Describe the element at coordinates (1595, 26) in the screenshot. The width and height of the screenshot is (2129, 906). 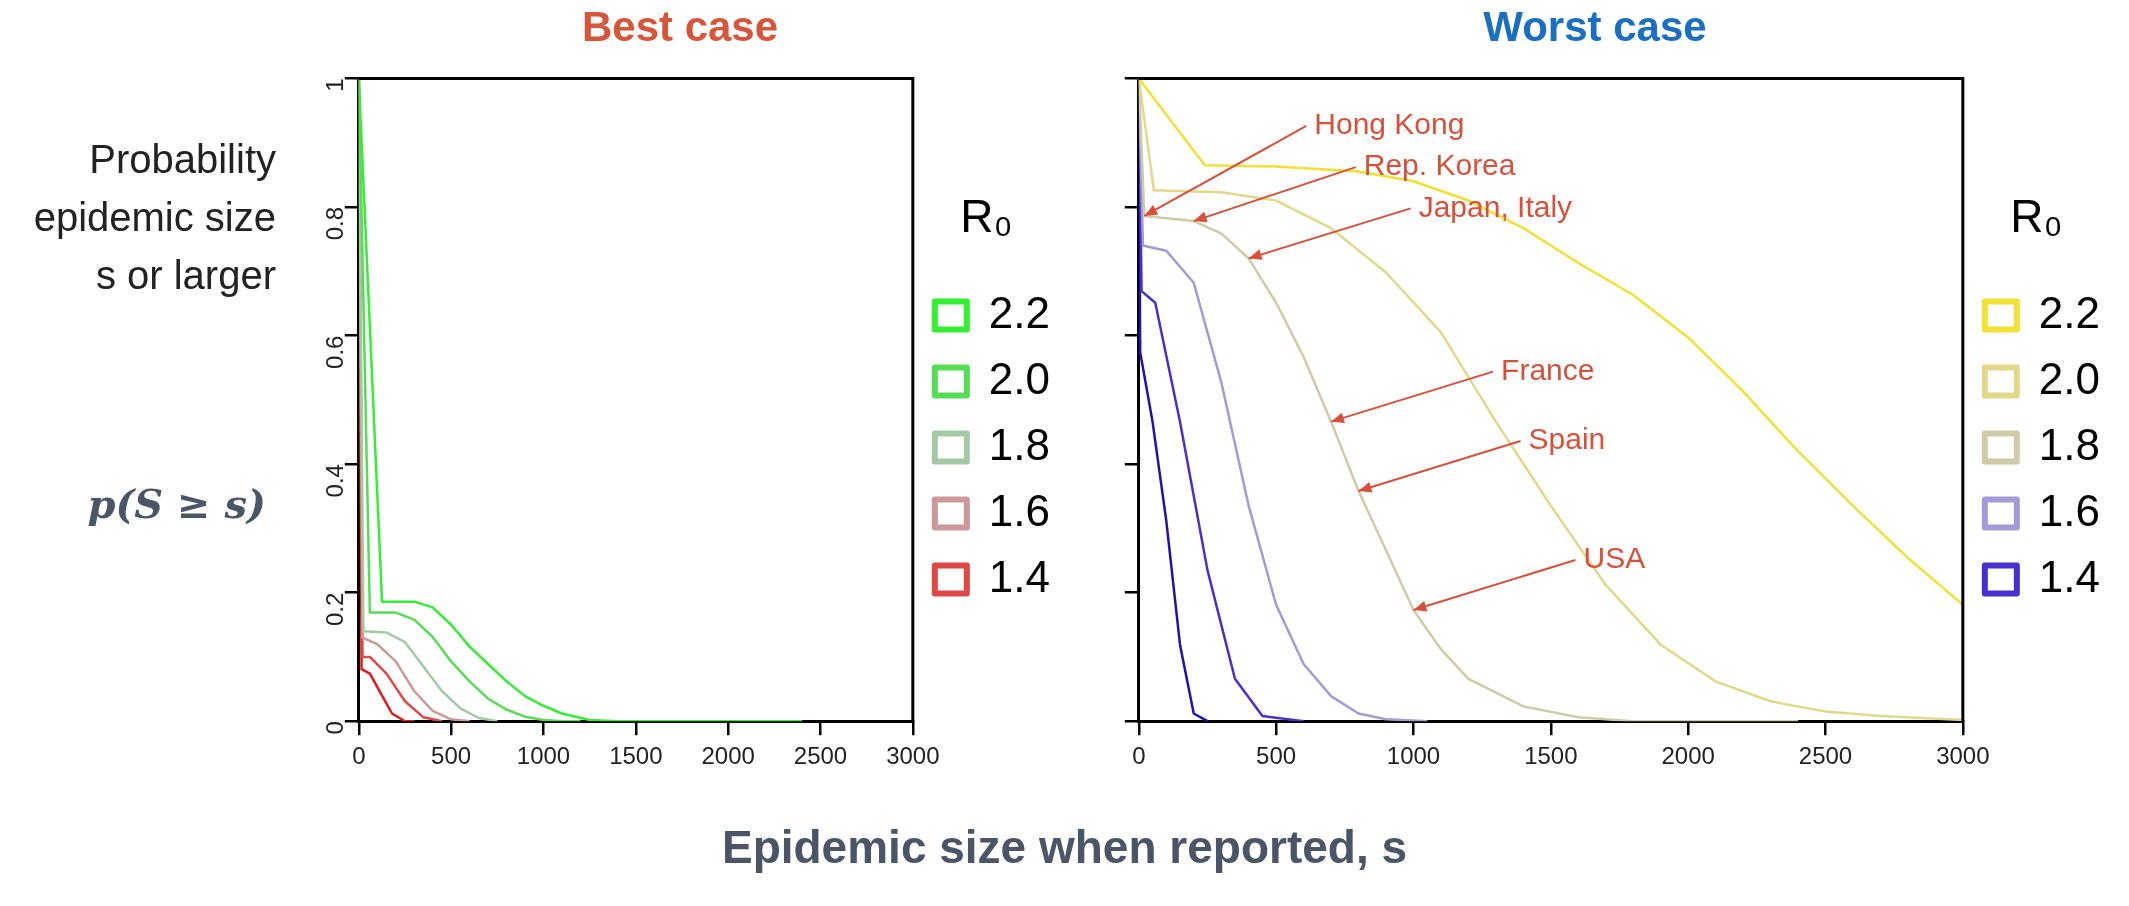
I see `chart-title: Worst case` at that location.